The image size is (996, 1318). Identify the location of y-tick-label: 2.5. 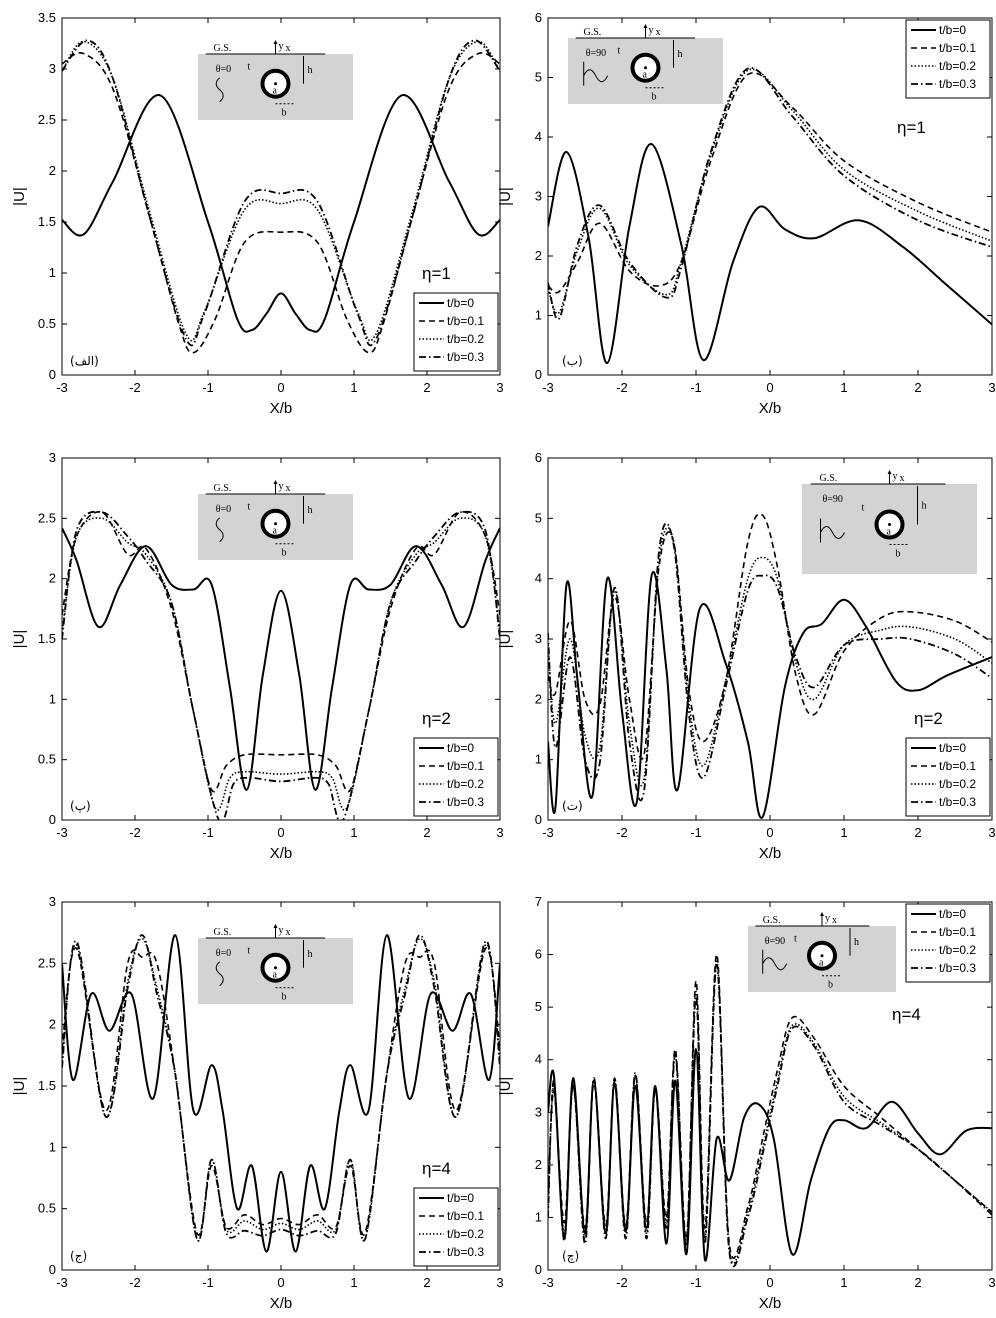
(47, 119).